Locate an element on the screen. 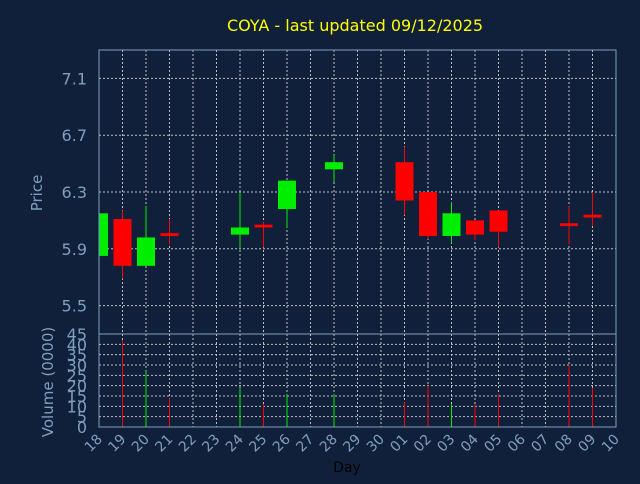  x-tick-label: 24 is located at coordinates (235, 443).